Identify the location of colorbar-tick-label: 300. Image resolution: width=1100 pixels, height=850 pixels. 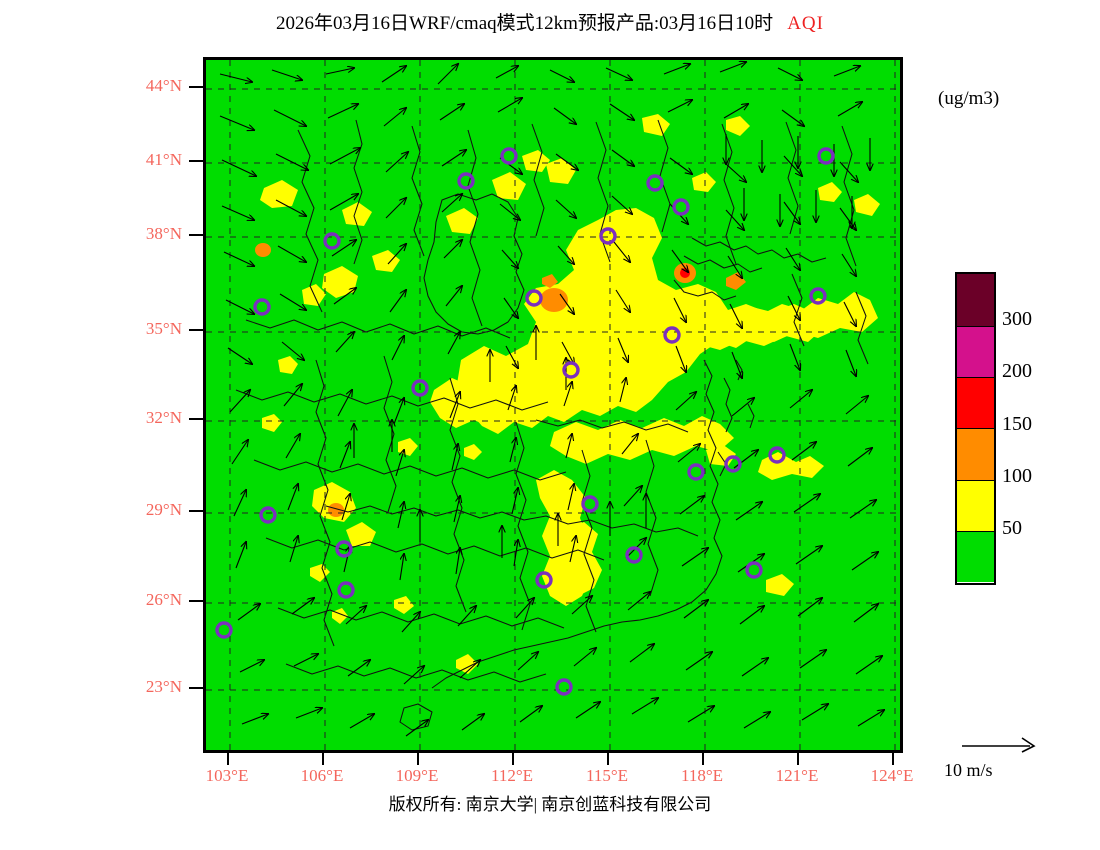
(1017, 319).